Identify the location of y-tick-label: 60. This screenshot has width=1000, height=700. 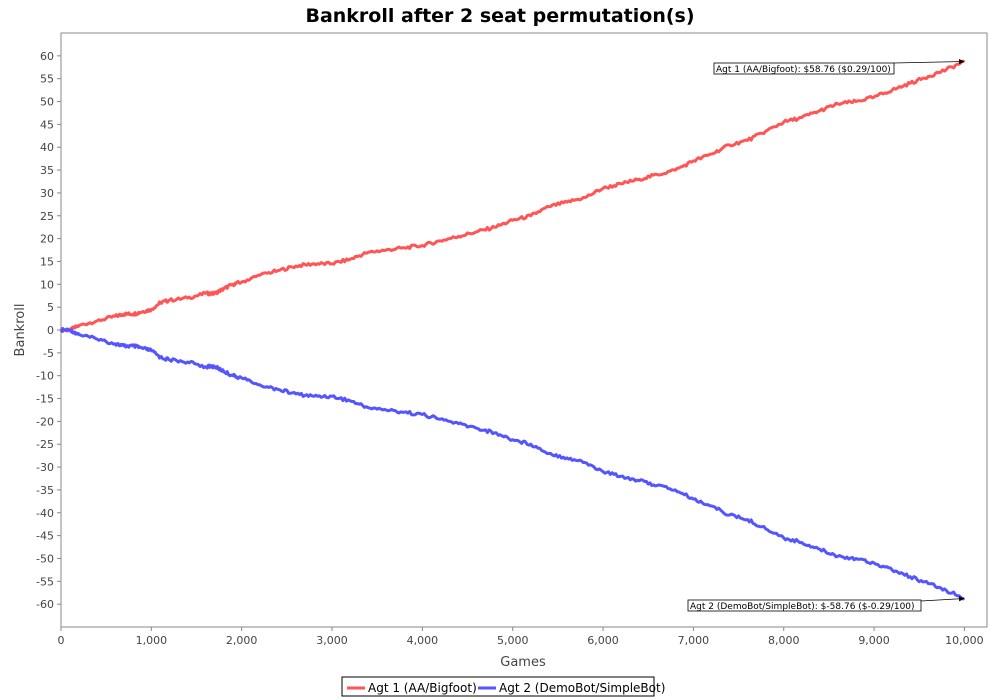
(47, 56).